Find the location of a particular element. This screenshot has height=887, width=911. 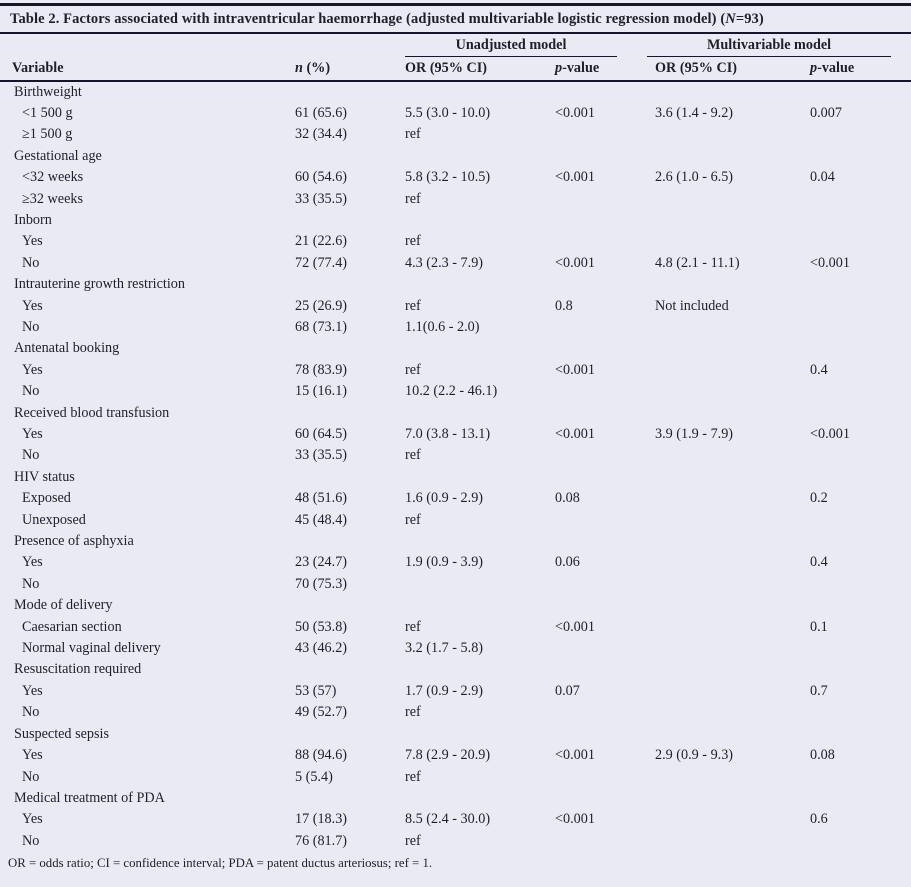

table-cell: 33 (35.5) is located at coordinates (321, 198).